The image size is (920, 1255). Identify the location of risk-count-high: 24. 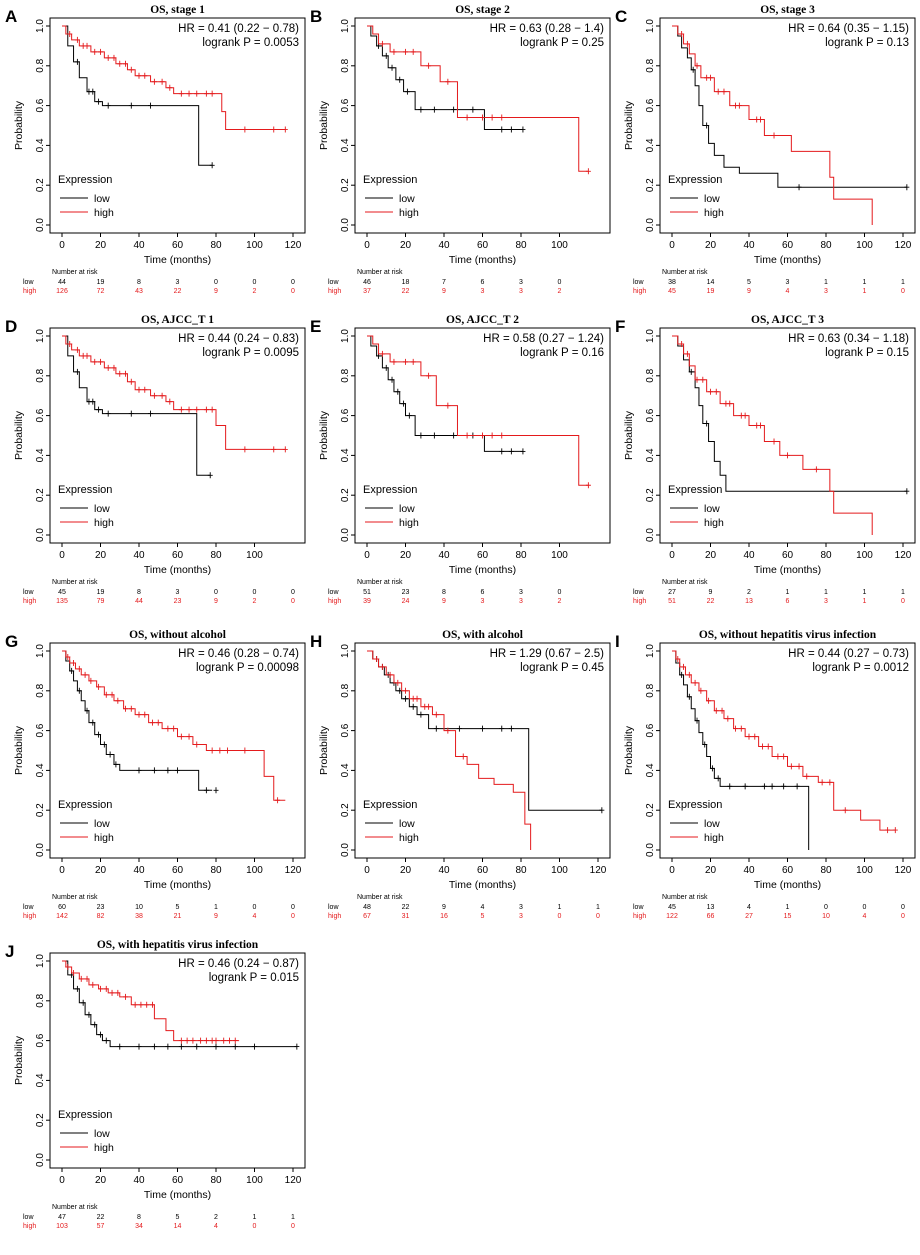
(406, 601).